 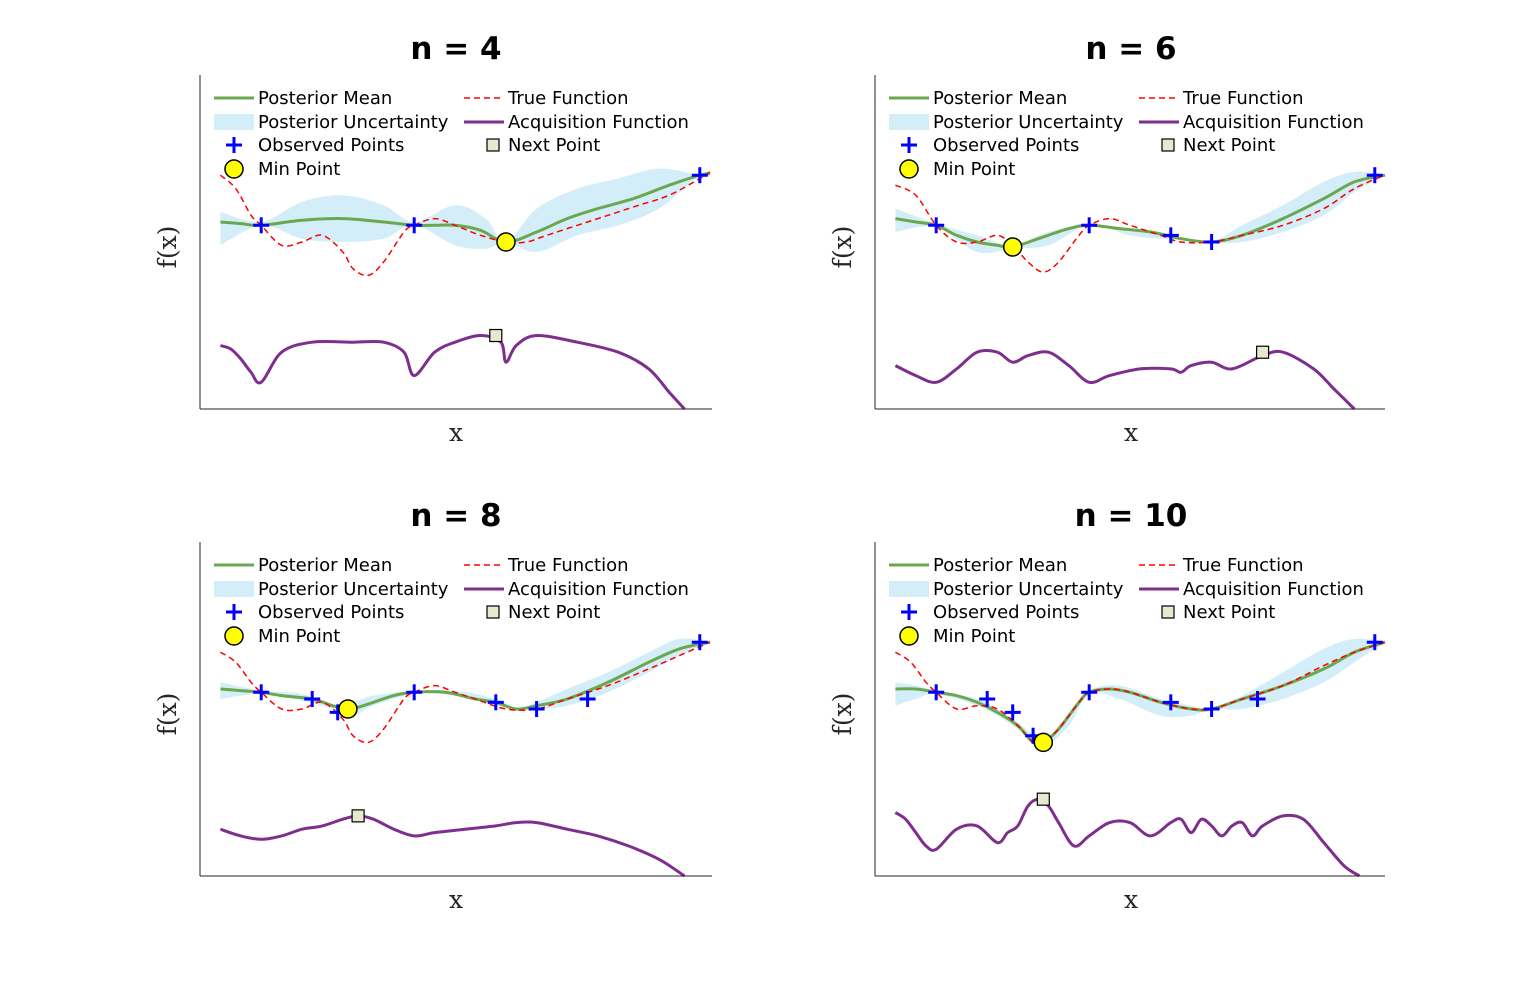 What do you see at coordinates (1131, 516) in the screenshot?
I see `chart-title: n = 10` at bounding box center [1131, 516].